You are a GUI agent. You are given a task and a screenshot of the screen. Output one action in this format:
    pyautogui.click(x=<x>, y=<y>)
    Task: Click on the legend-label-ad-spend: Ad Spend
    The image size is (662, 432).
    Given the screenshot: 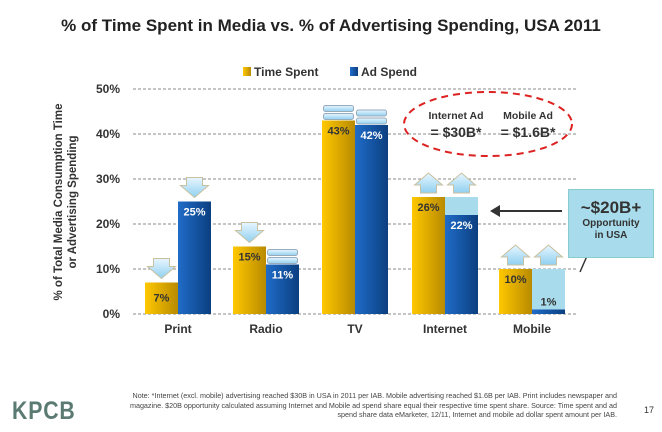 What is the action you would take?
    pyautogui.click(x=389, y=72)
    